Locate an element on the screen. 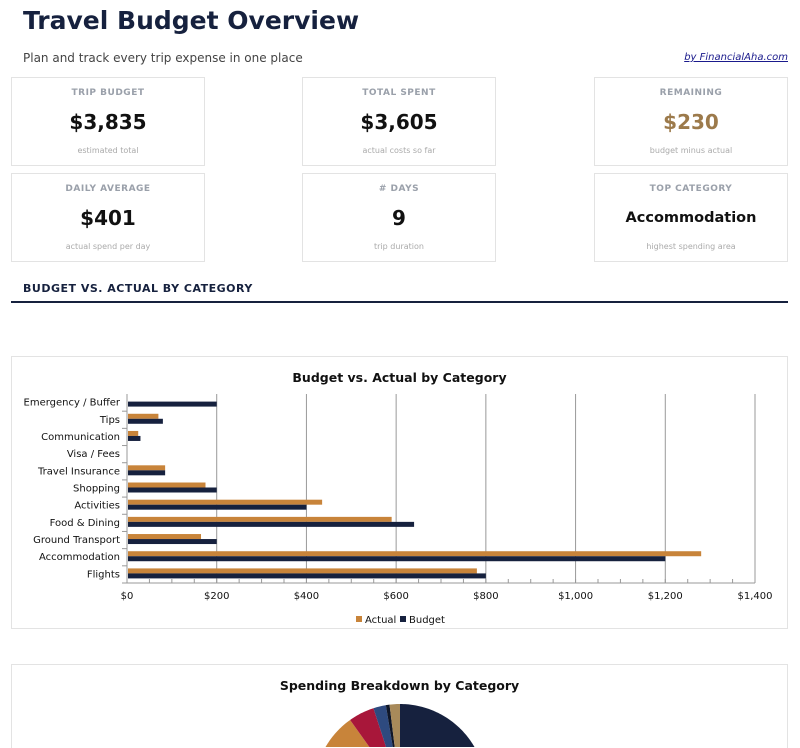  kpi-note: estimated total is located at coordinates (108, 150).